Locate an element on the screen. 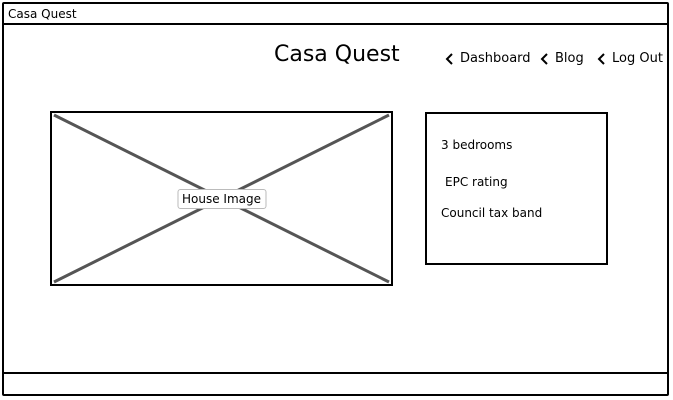 The image size is (673, 400). image-label: House Image is located at coordinates (221, 198).